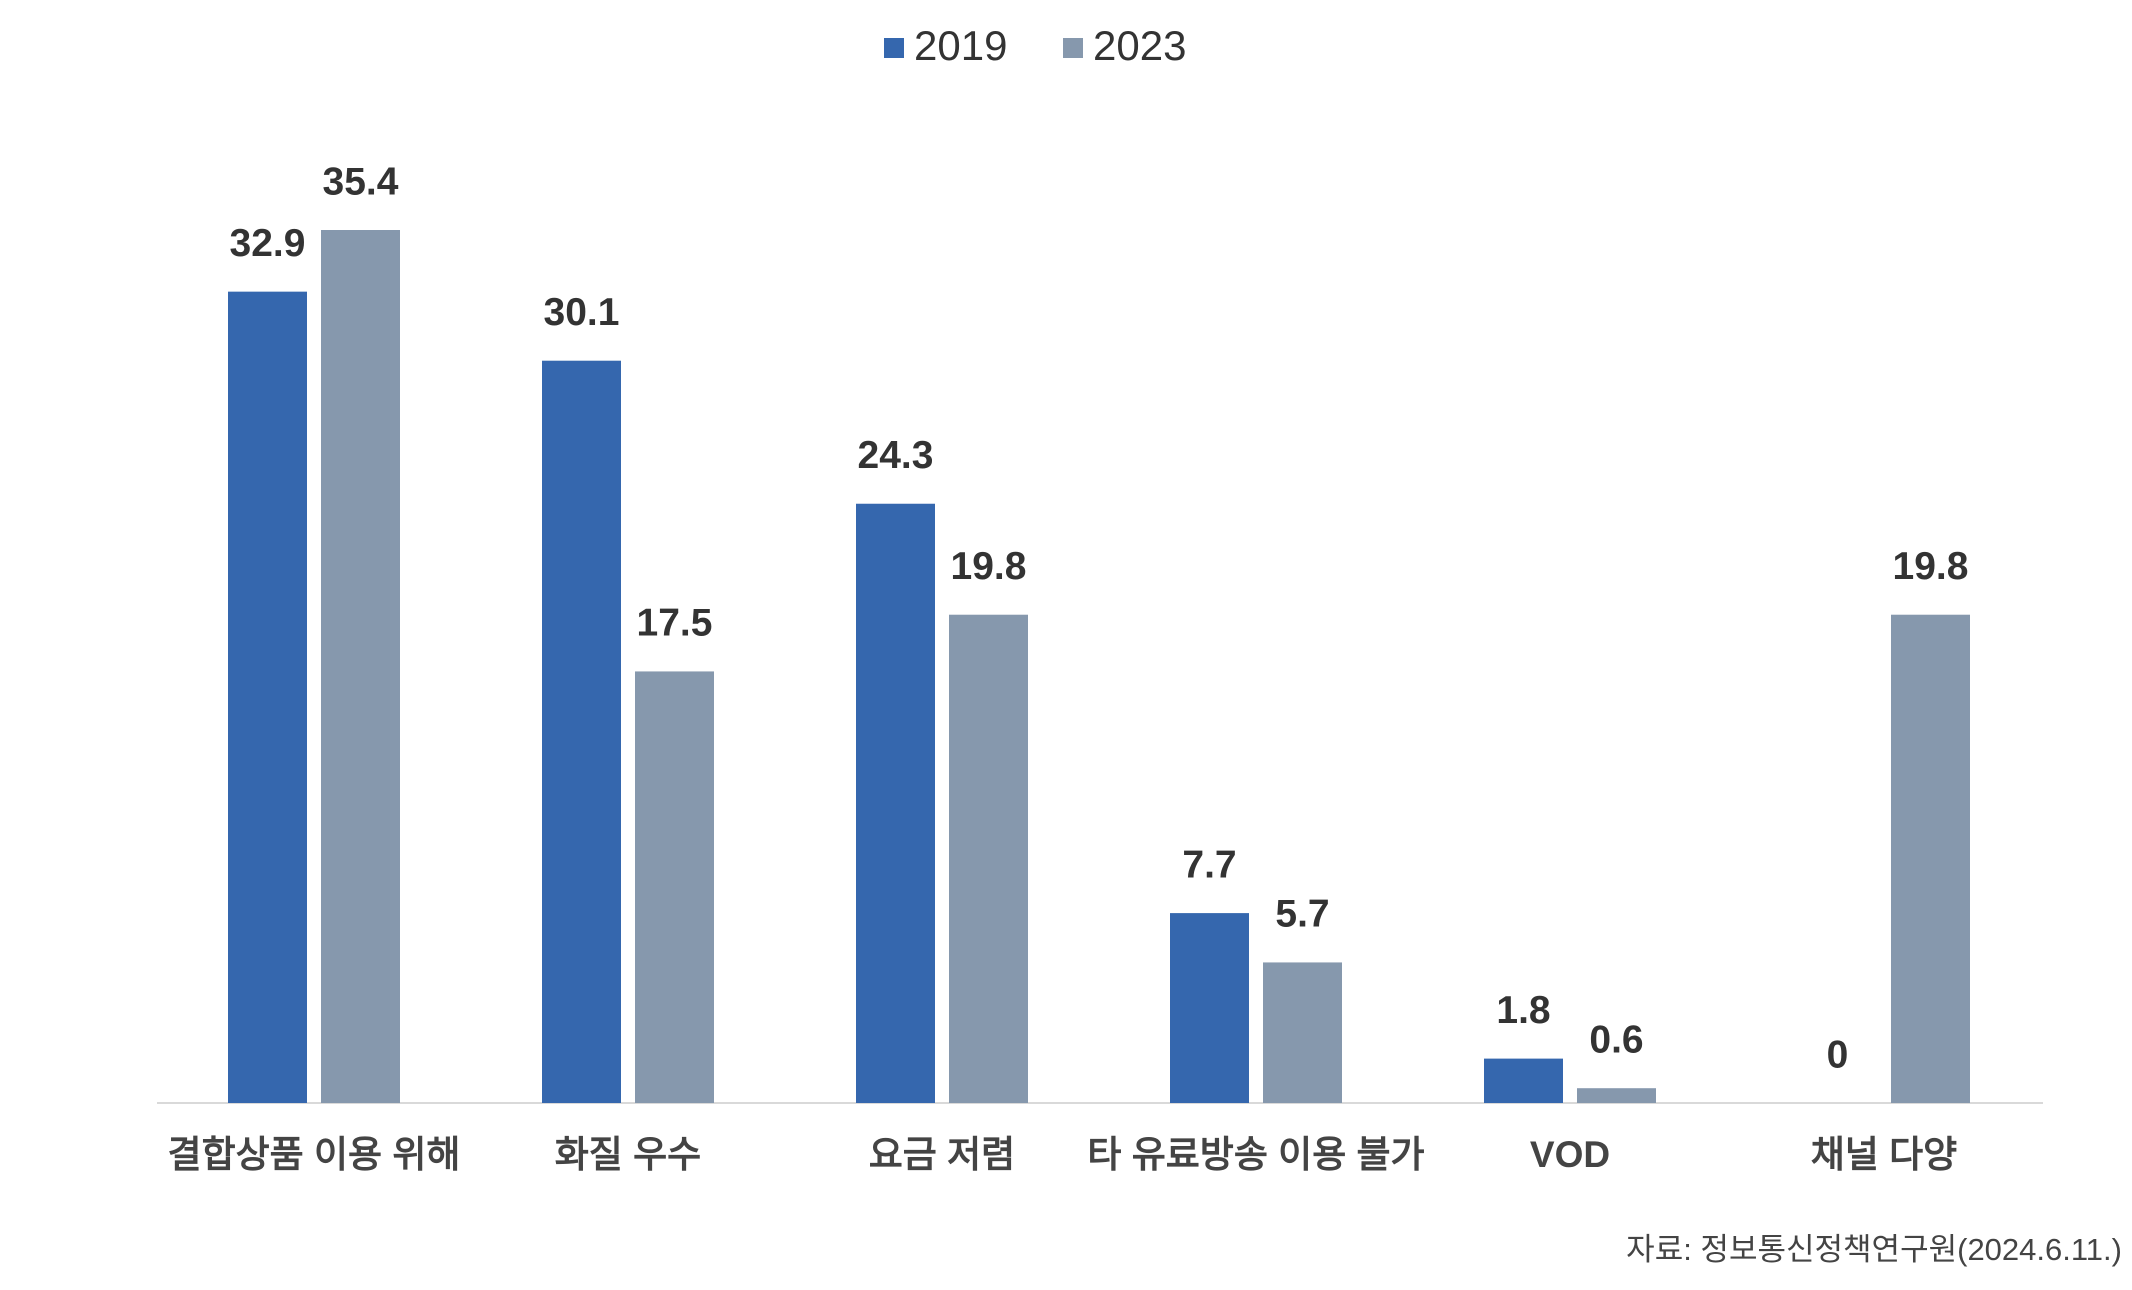 This screenshot has height=1290, width=2132. What do you see at coordinates (960, 45) in the screenshot?
I see `legend-label: 2019` at bounding box center [960, 45].